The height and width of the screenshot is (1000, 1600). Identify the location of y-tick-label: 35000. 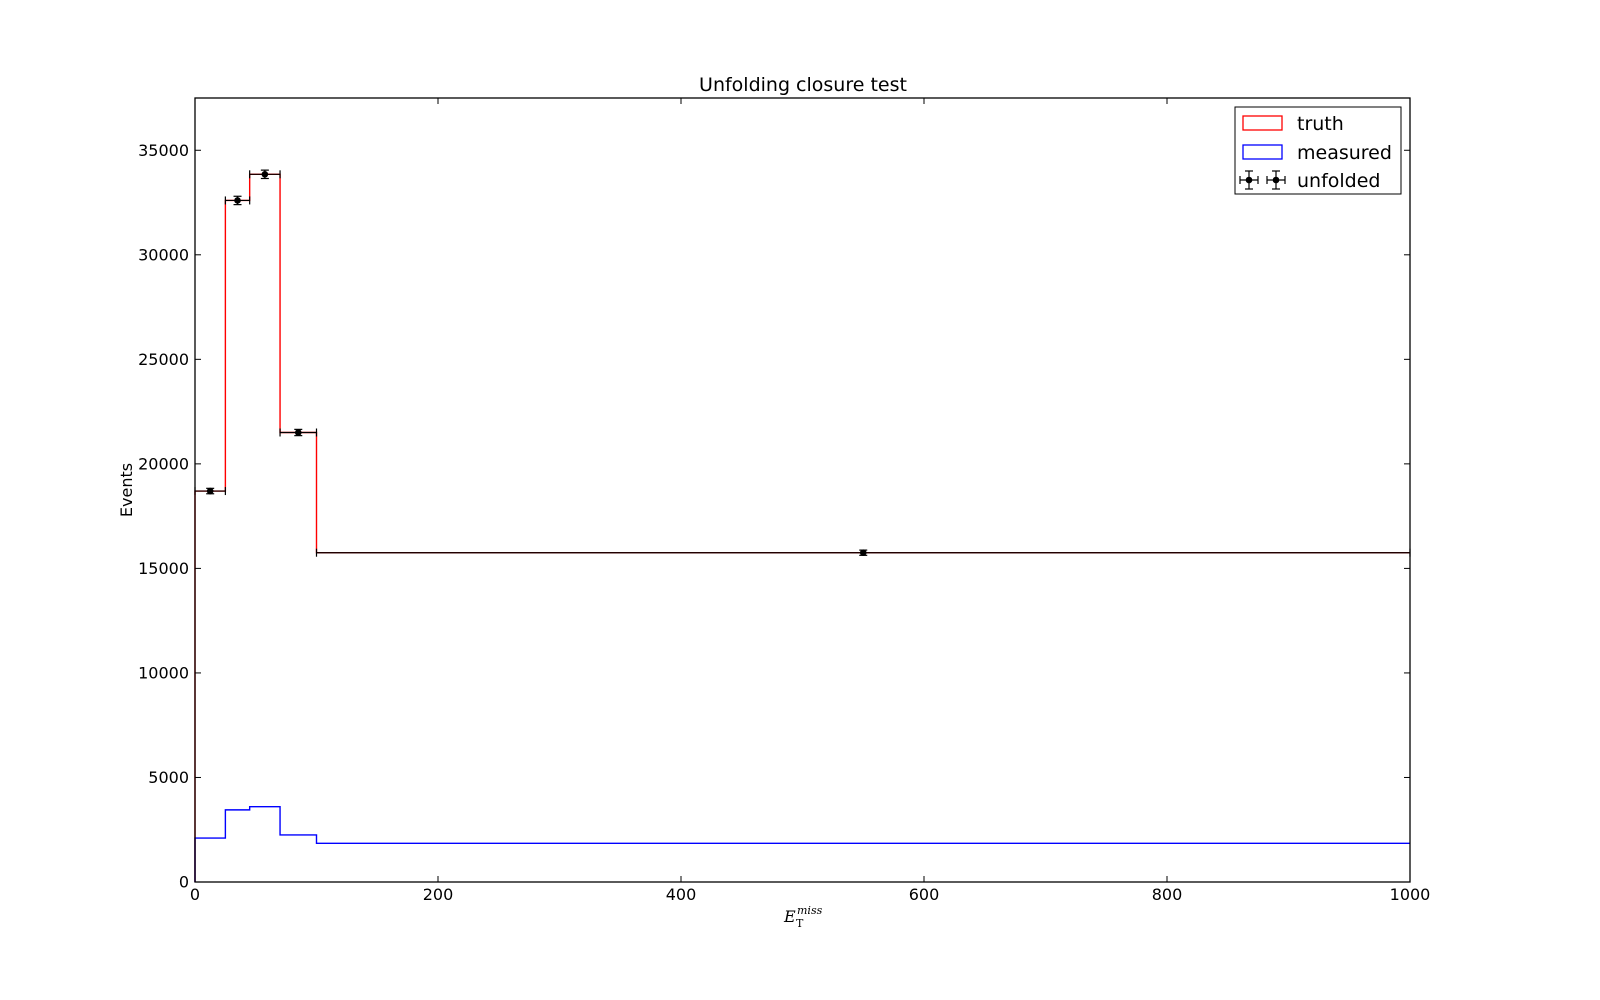
(163, 150).